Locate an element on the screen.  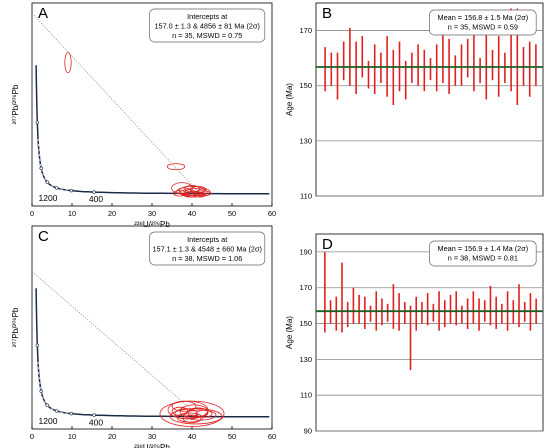
annotation-line: 157.1 ± 1.3 & 4548 ± 660 Ma (2σ) is located at coordinates (206, 249).